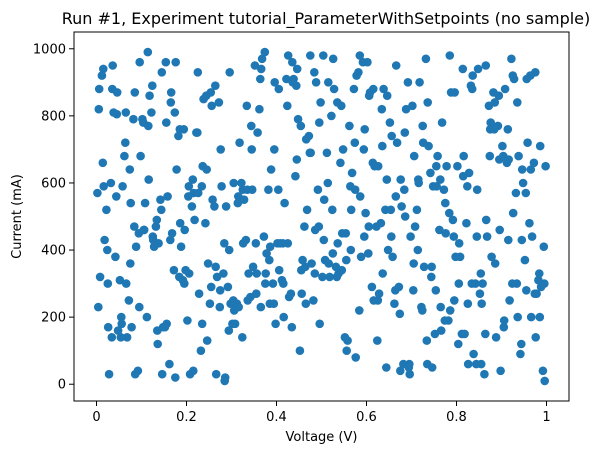 Image resolution: width=606 pixels, height=455 pixels. I want to click on x-tick-label: 0.2, so click(186, 417).